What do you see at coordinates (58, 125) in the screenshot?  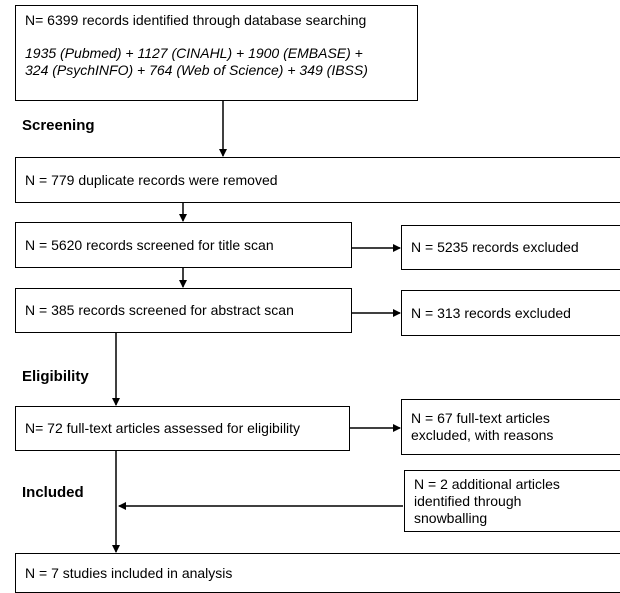 I see `stage-label-screening: Screening` at bounding box center [58, 125].